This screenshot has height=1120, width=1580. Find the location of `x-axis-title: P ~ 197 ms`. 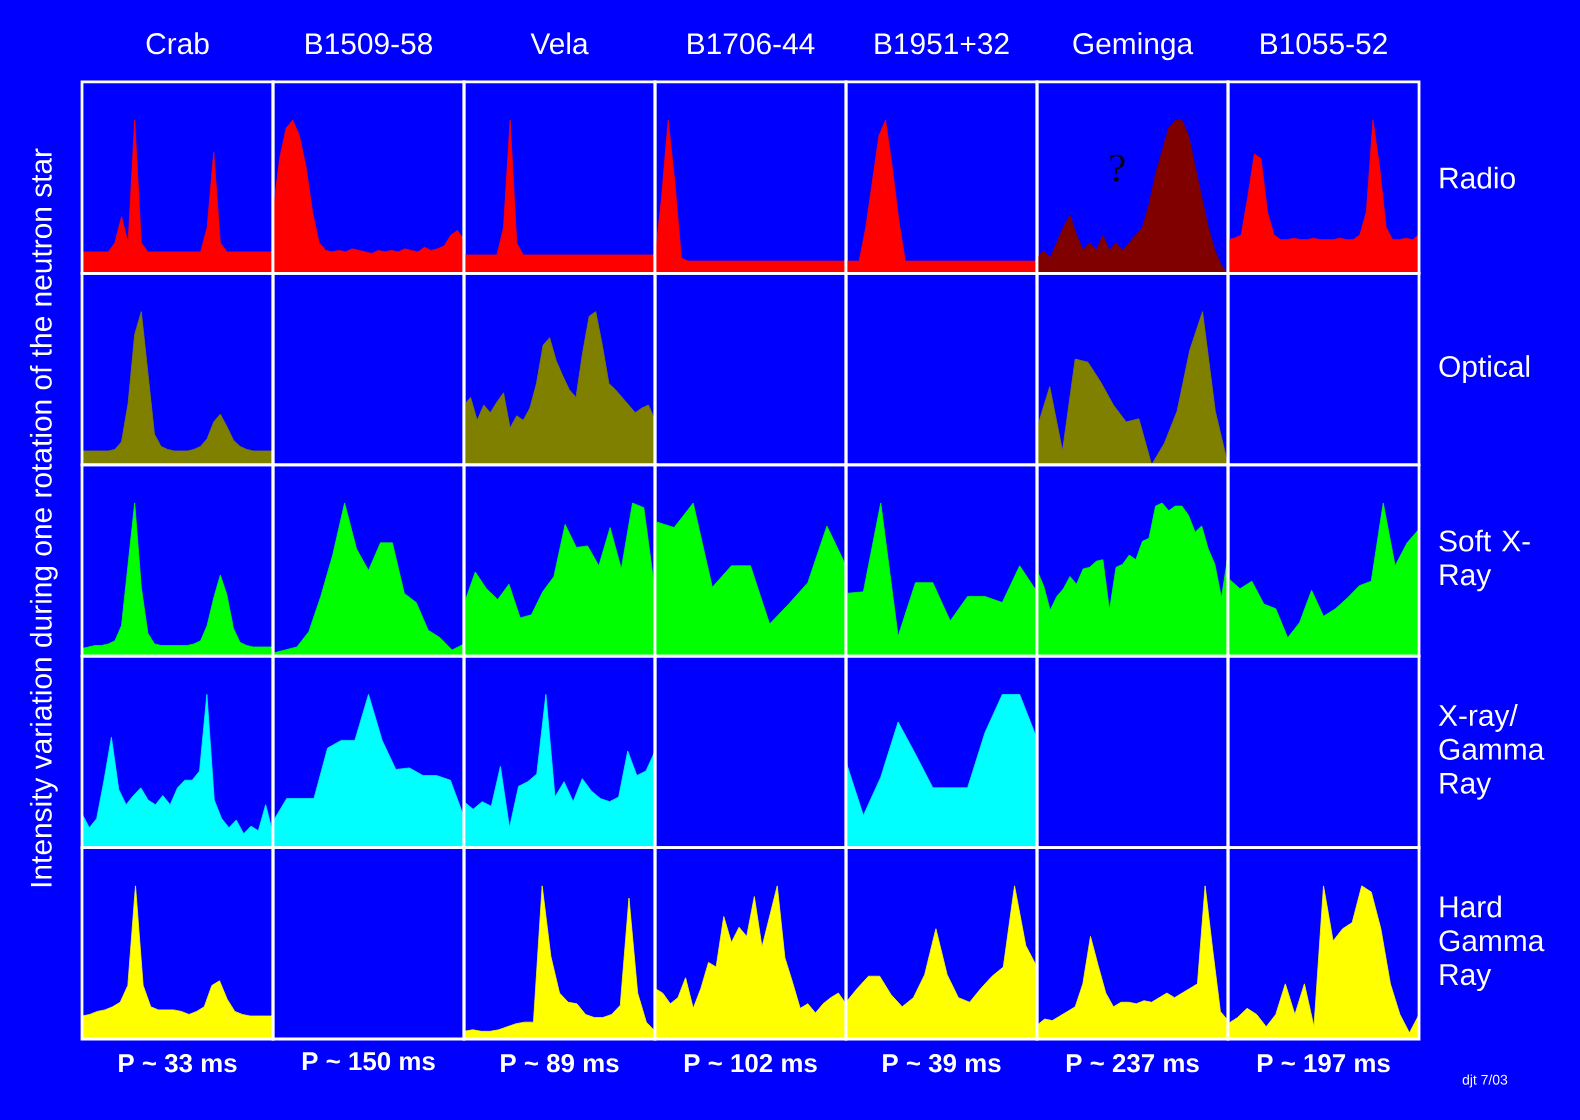

x-axis-title: P ~ 197 ms is located at coordinates (1323, 1063).